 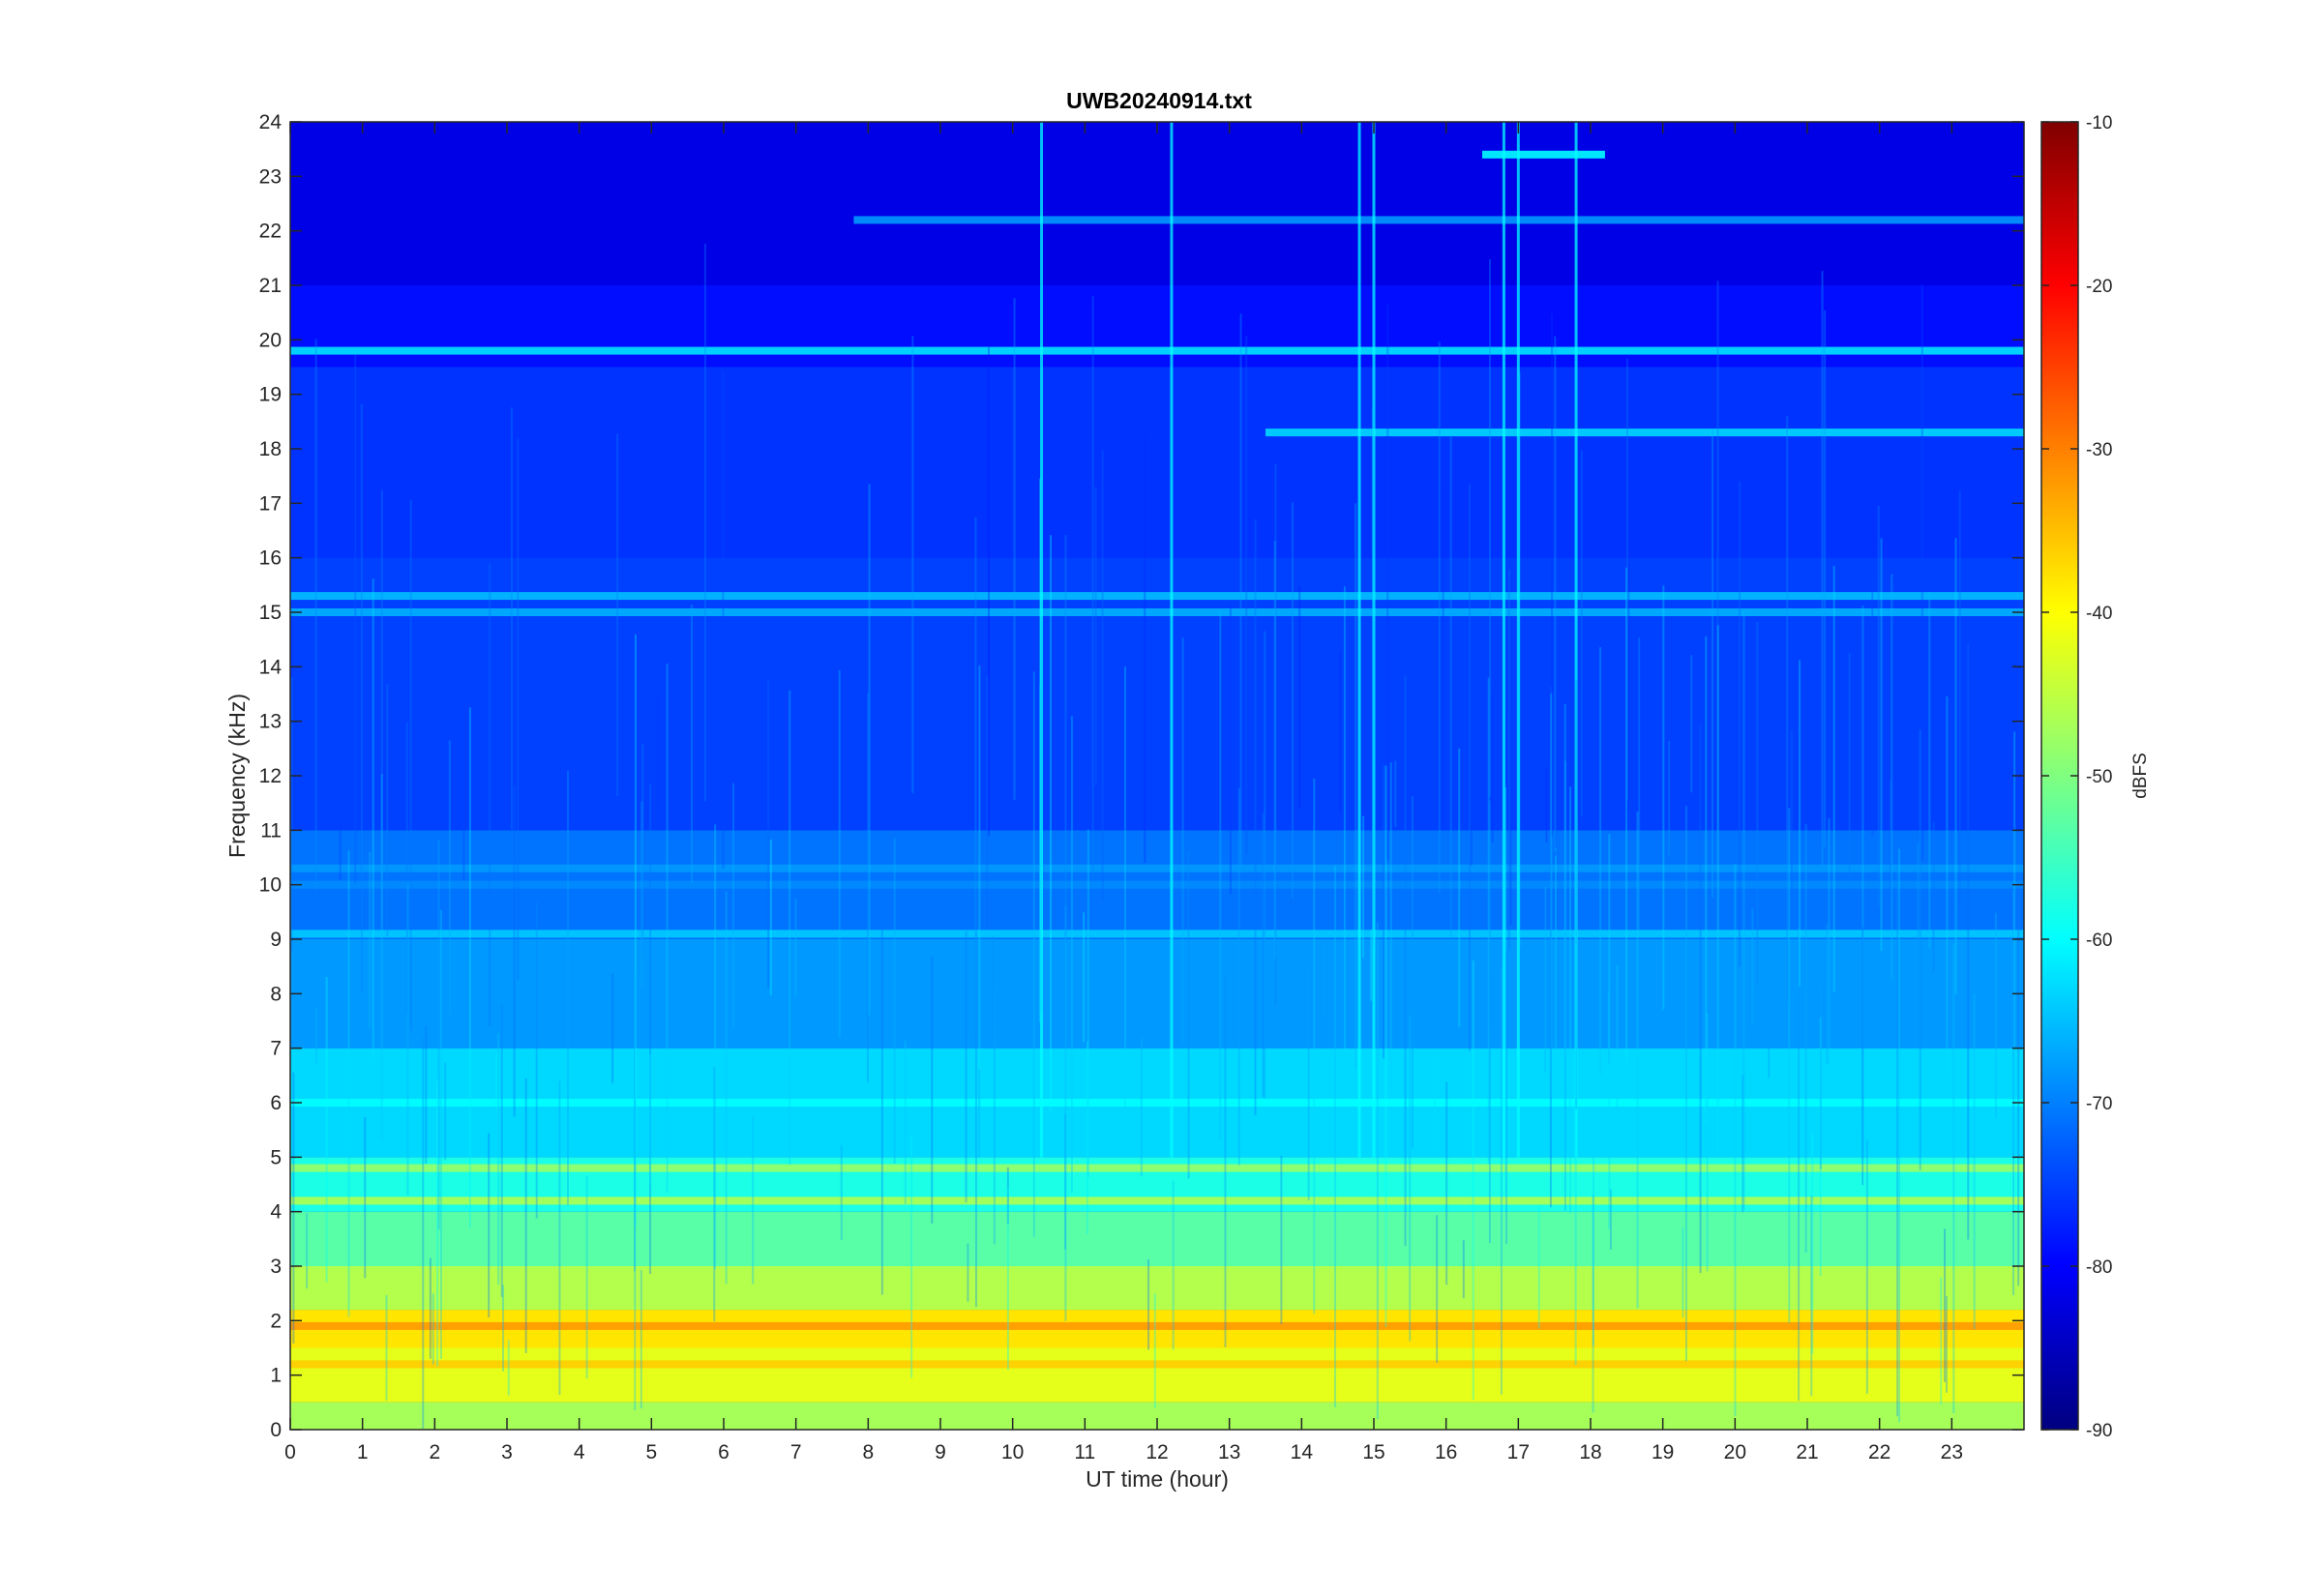 What do you see at coordinates (579, 1452) in the screenshot?
I see `x-tick-label: 4` at bounding box center [579, 1452].